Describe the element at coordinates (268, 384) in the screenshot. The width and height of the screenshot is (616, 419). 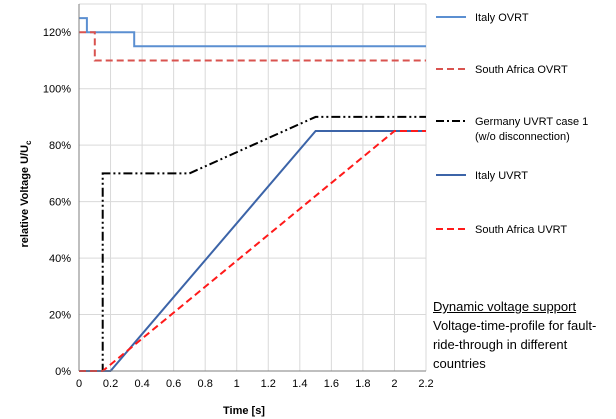
I see `x-tick-label: 1.2` at that location.